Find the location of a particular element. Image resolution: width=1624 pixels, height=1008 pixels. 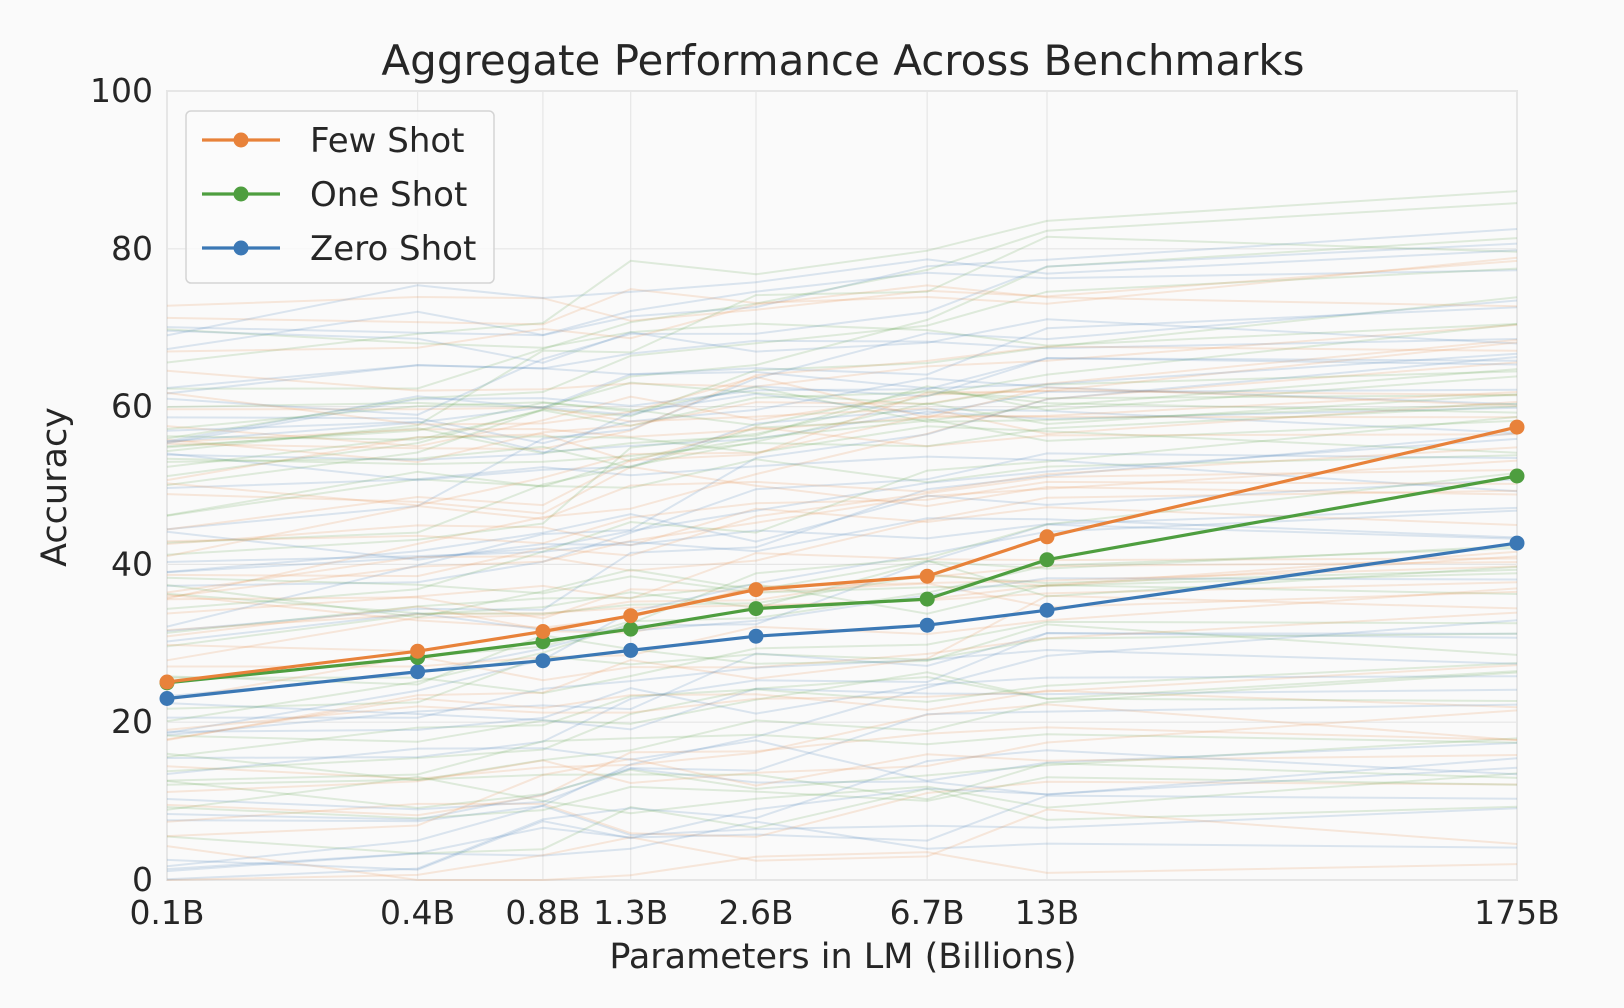

y-tick-label: 0 is located at coordinates (142, 879).